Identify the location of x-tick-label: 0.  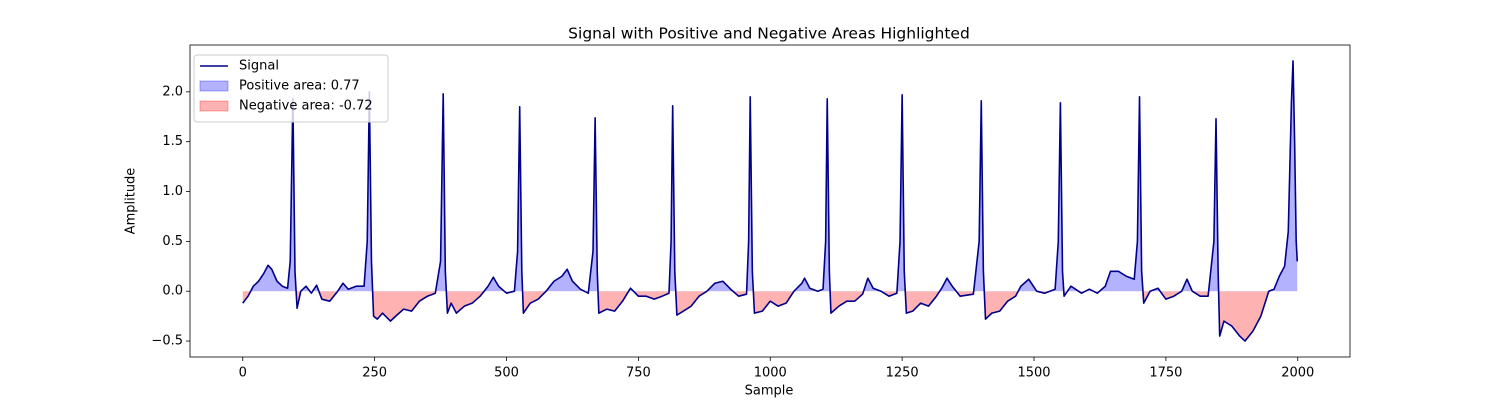
(243, 373).